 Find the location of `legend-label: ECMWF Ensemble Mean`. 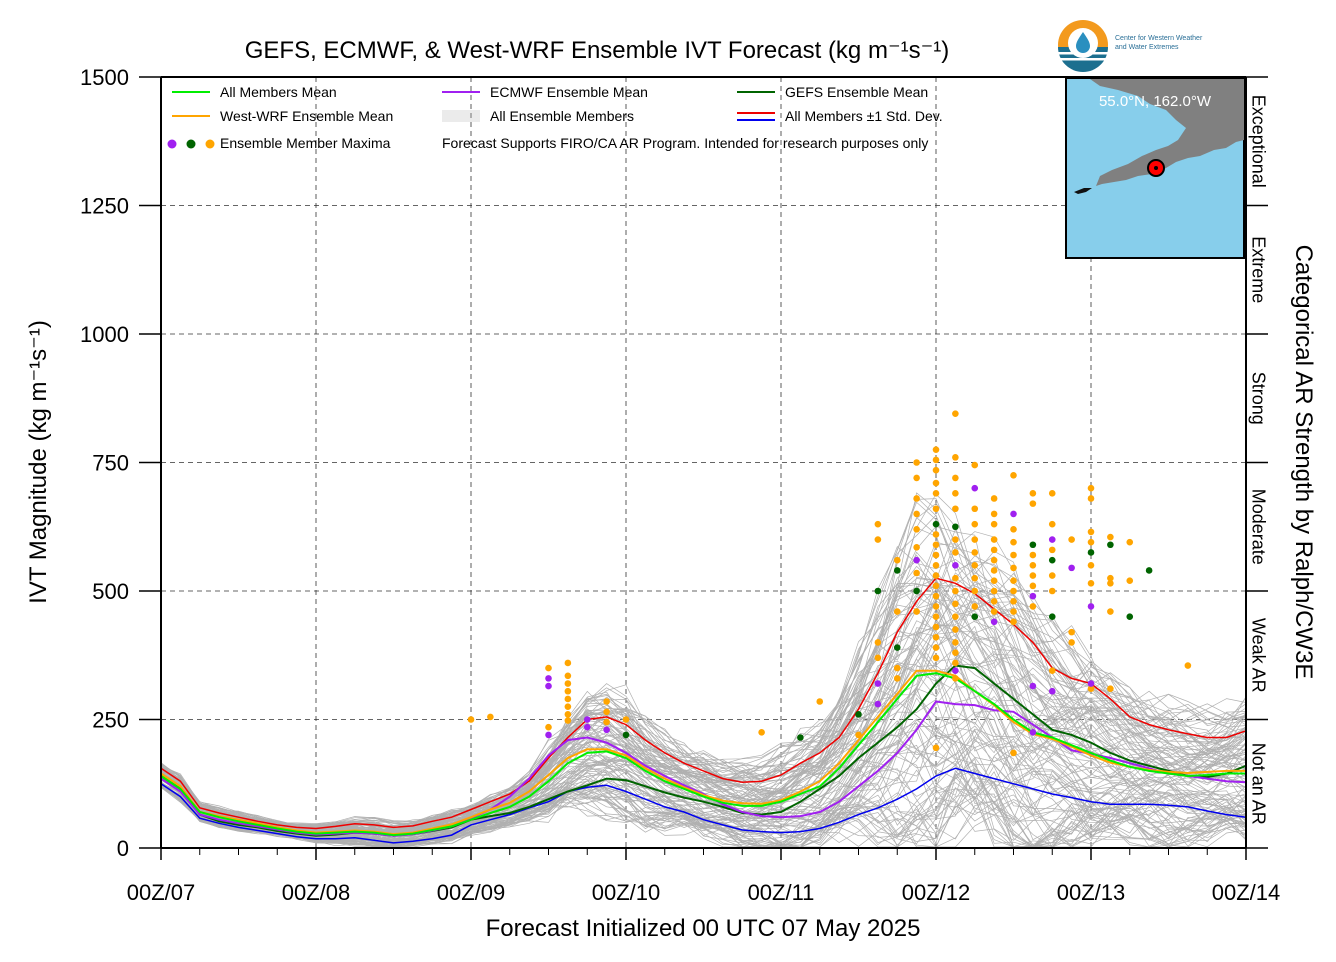

legend-label: ECMWF Ensemble Mean is located at coordinates (569, 92).